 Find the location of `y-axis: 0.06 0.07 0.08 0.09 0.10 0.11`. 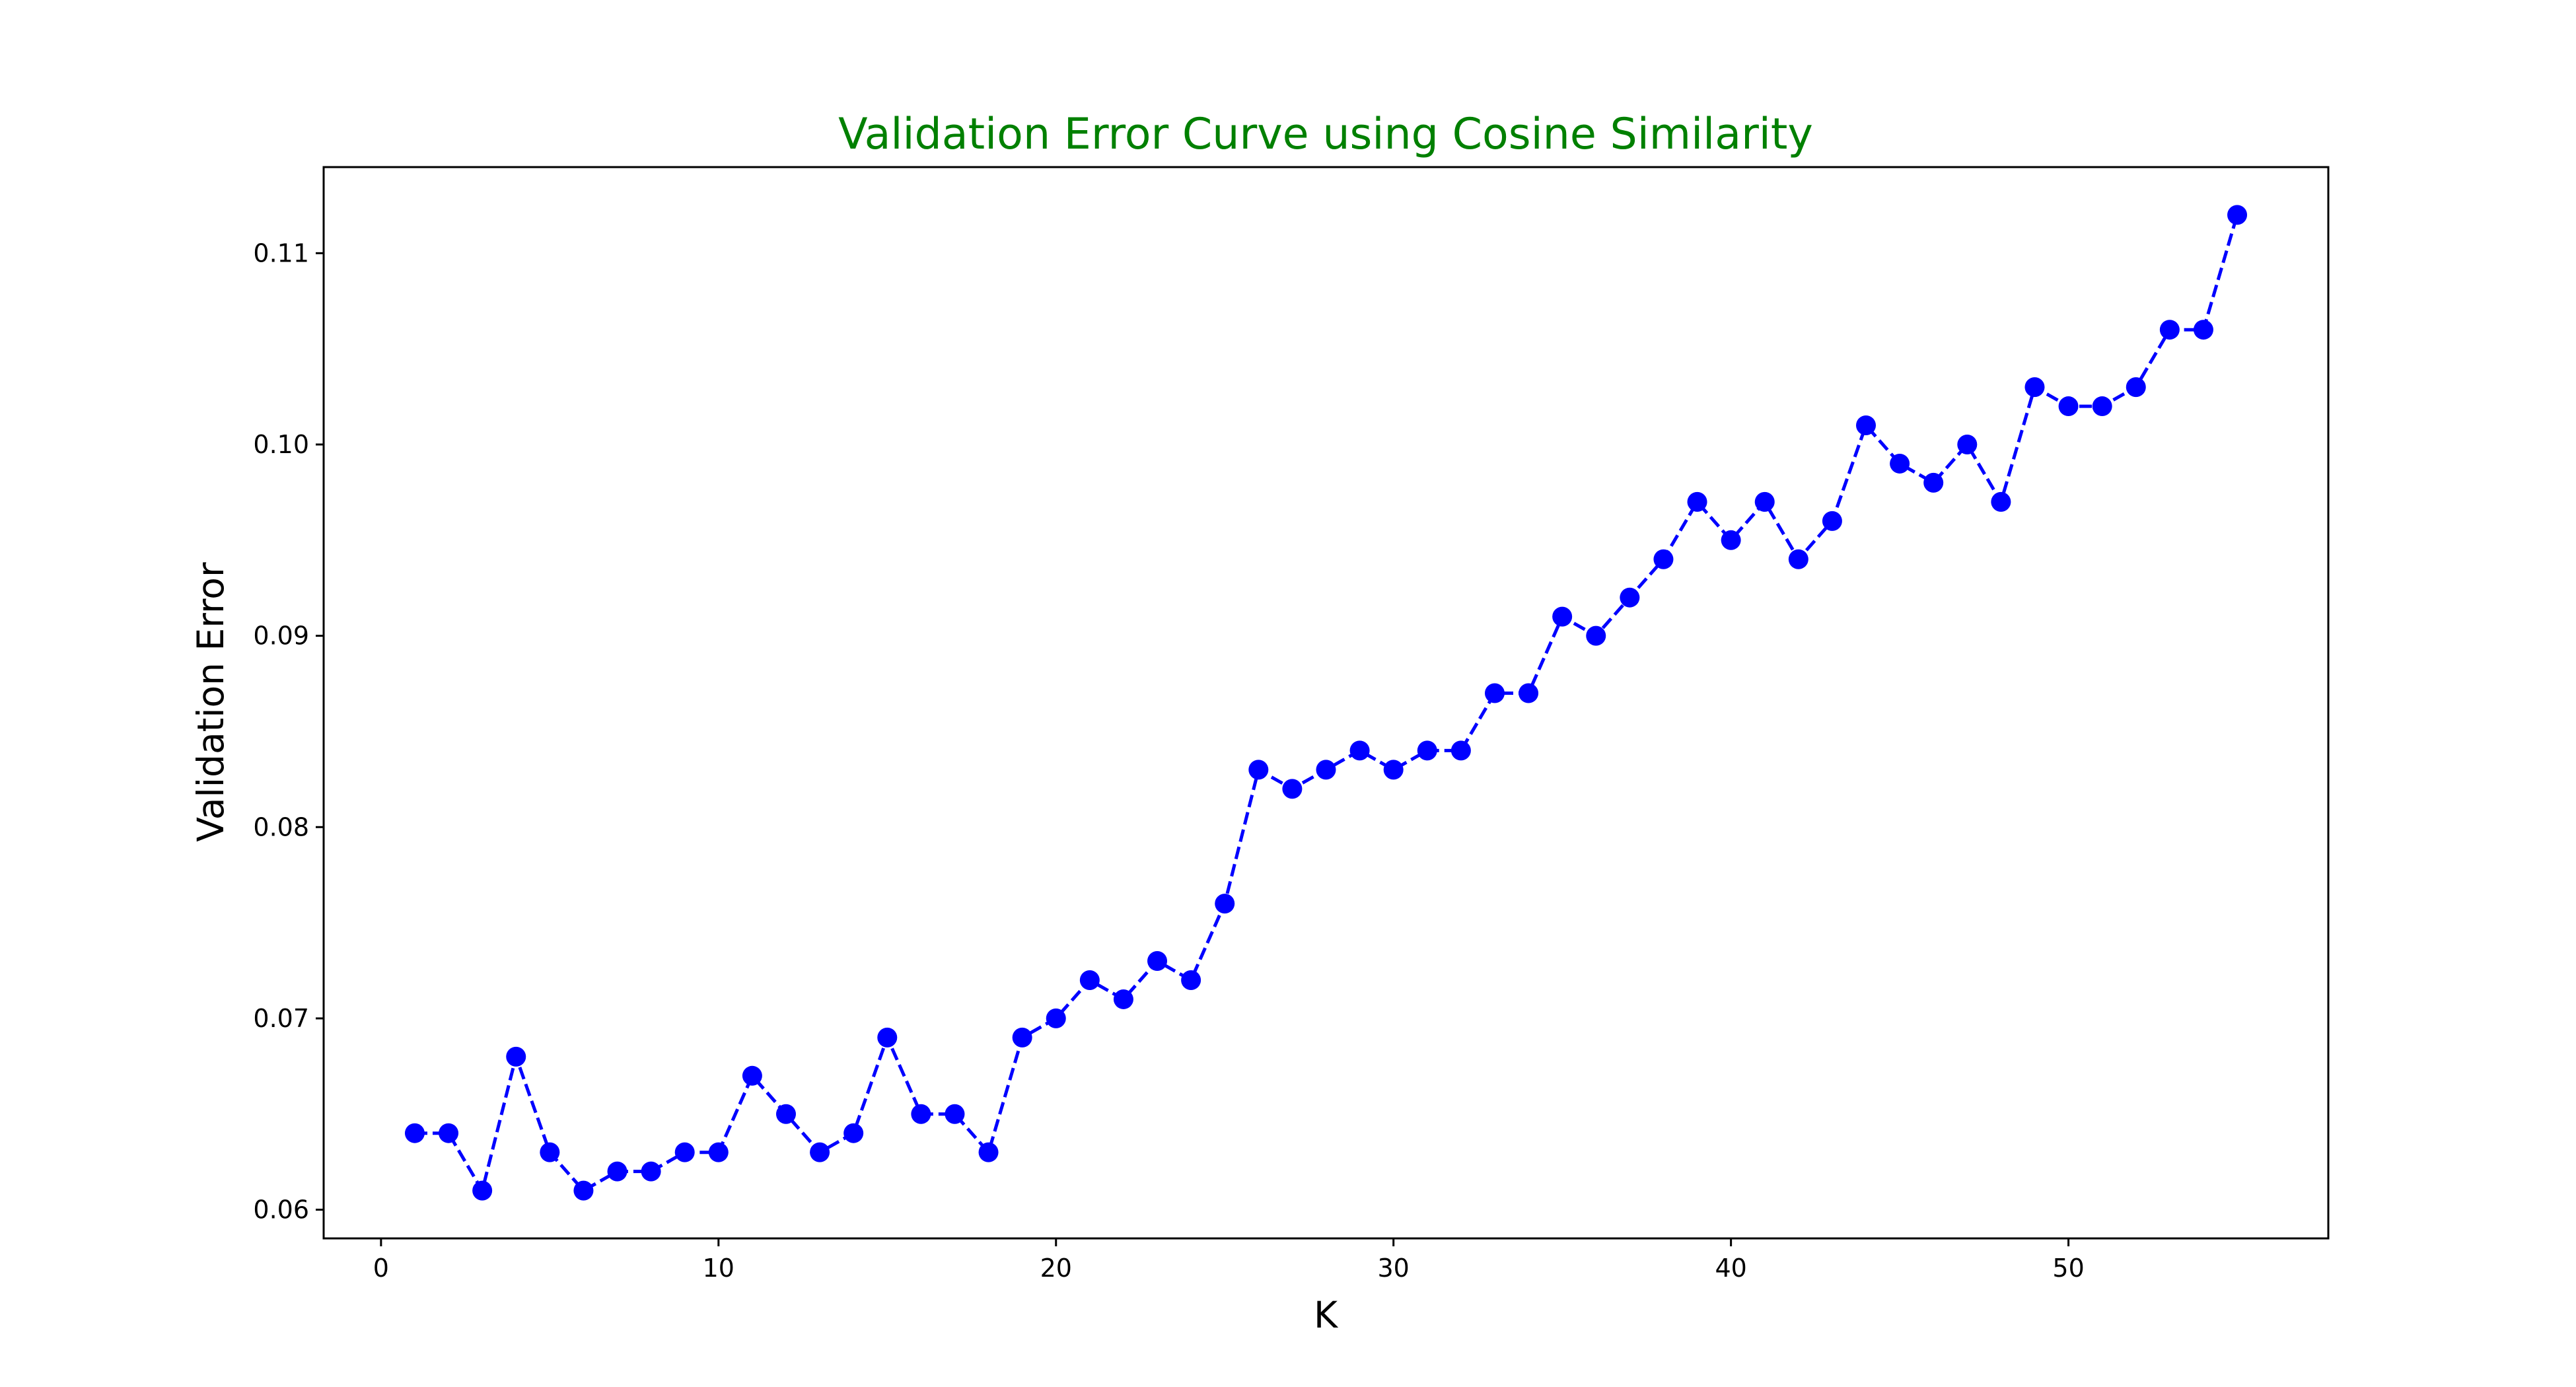

y-axis: 0.06 0.07 0.08 0.09 0.10 0.11 is located at coordinates (288, 731).